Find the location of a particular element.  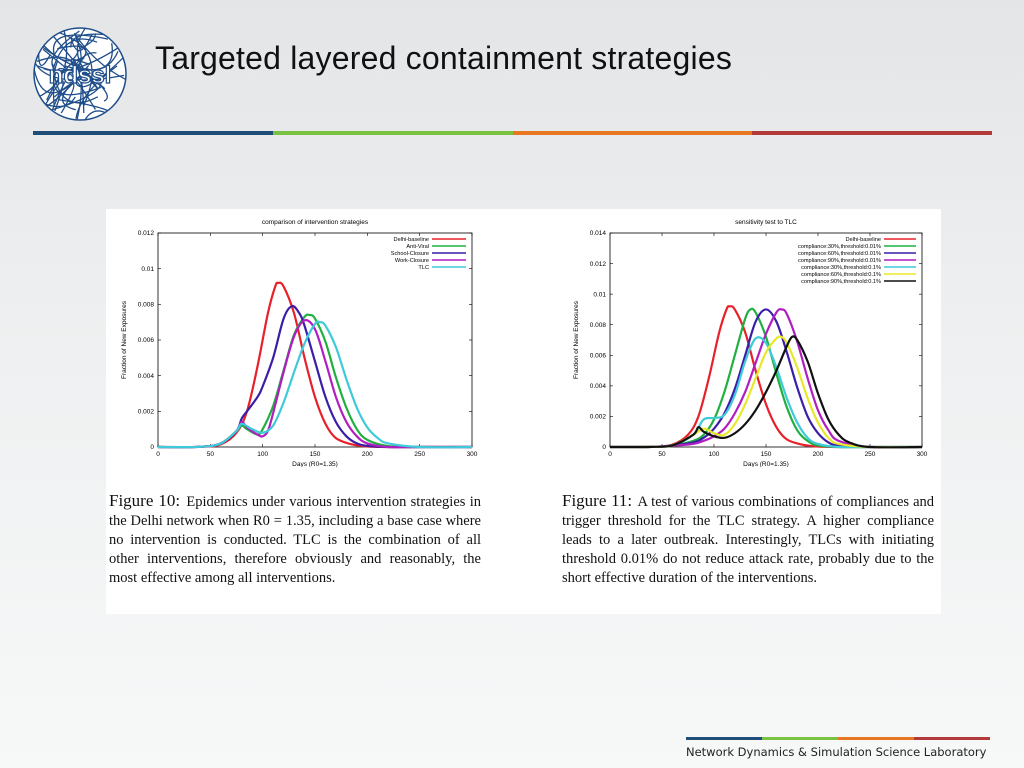

ndssl-logo: ndssl is located at coordinates (80, 74).